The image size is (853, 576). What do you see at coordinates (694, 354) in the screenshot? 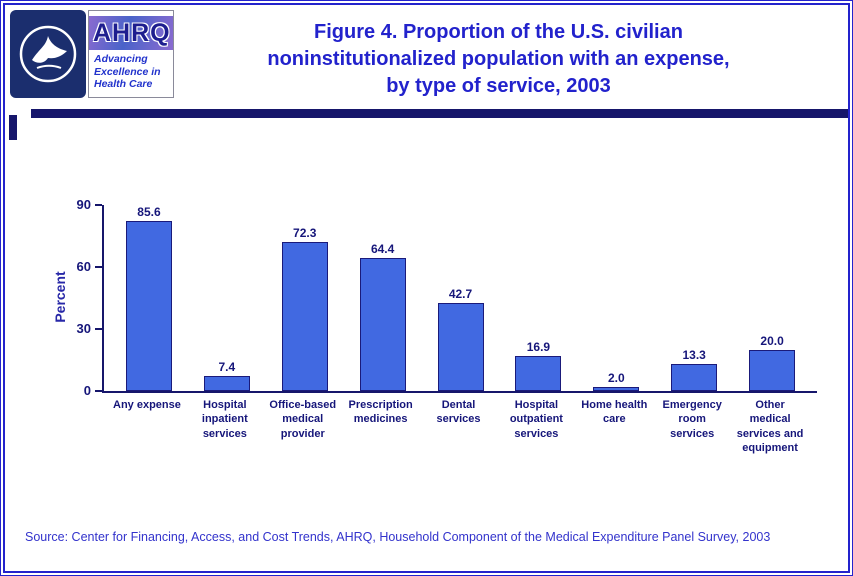
I see `bar-value-label: 13.3` at bounding box center [694, 354].